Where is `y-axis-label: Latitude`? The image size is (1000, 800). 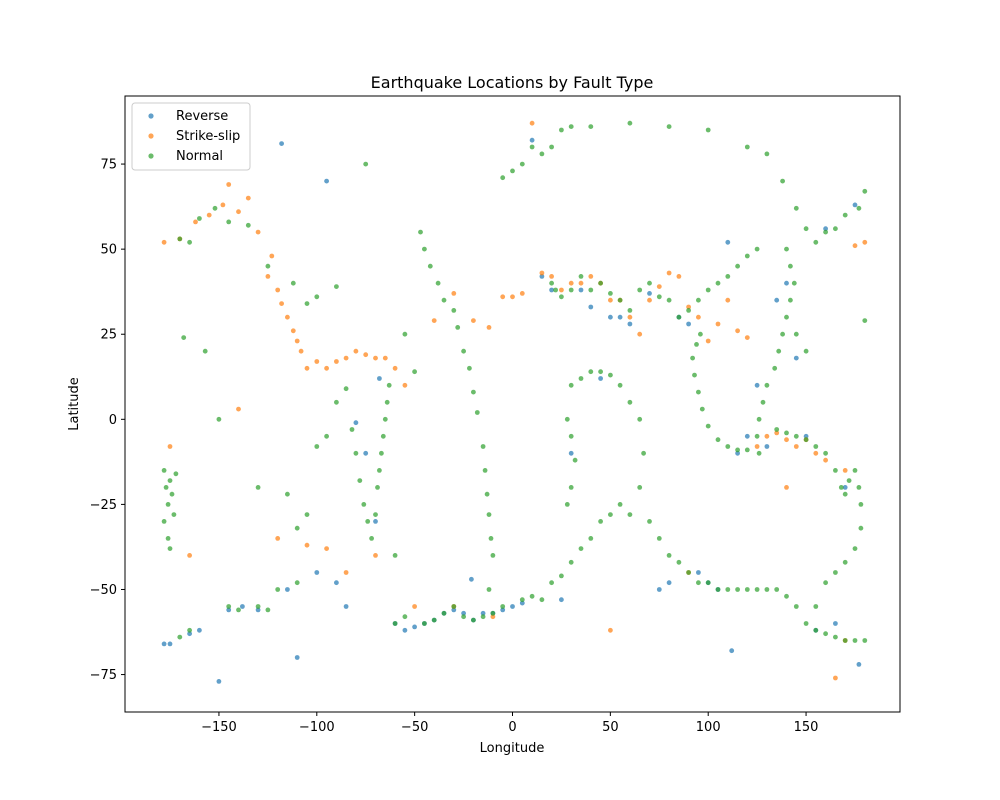 y-axis-label: Latitude is located at coordinates (74, 404).